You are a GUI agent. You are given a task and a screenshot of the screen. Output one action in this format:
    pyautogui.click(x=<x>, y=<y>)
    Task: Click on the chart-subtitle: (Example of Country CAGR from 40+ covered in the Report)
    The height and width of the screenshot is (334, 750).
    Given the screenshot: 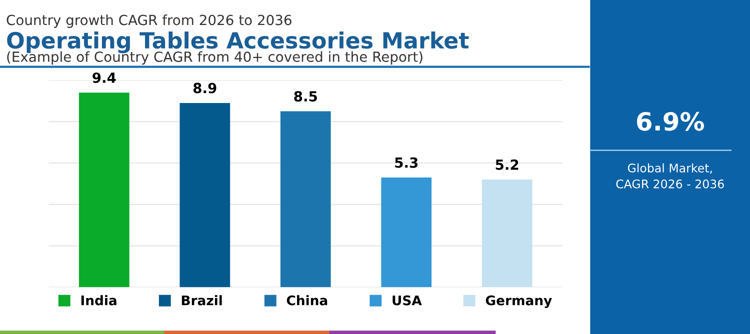 What is the action you would take?
    pyautogui.click(x=214, y=58)
    